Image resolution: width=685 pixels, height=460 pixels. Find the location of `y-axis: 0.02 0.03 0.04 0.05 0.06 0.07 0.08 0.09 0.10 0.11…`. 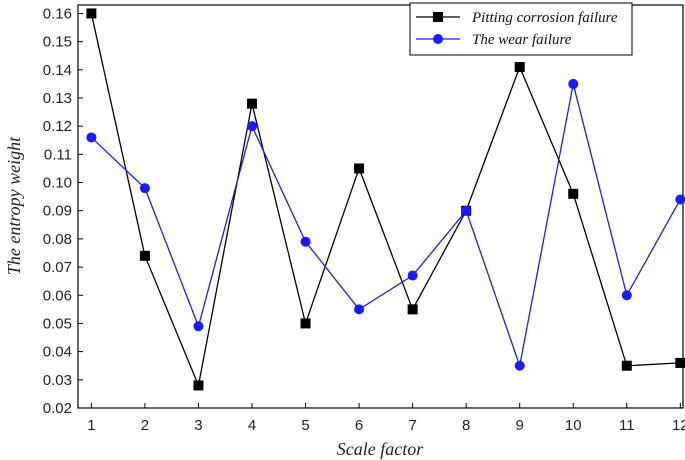

y-axis: 0.02 0.03 0.04 0.05 0.06 0.07 0.08 0.09 0.10 0.11… is located at coordinates (63, 211).